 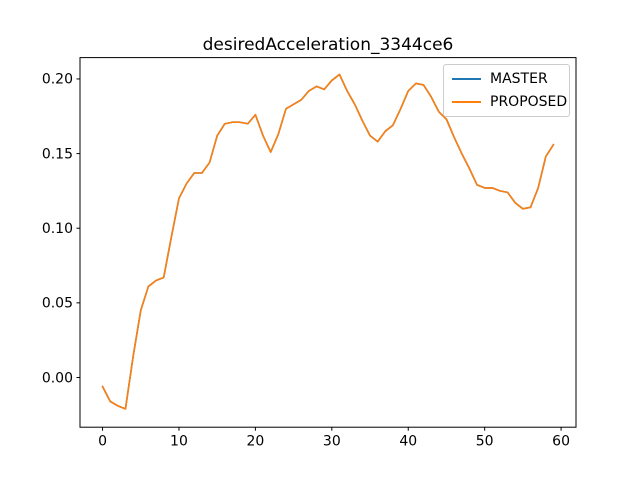 I want to click on master-line-swatch, so click(x=466, y=79).